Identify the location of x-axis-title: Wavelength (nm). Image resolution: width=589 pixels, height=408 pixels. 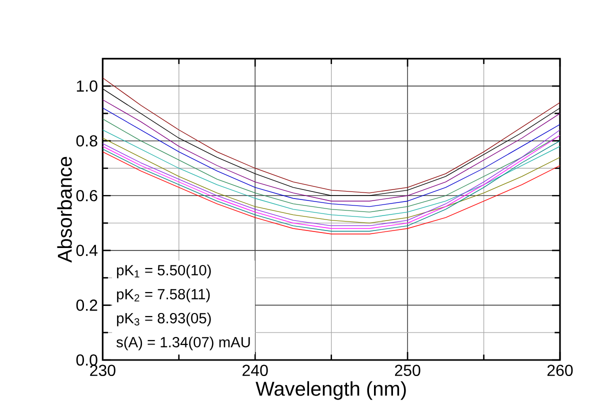
(331, 390).